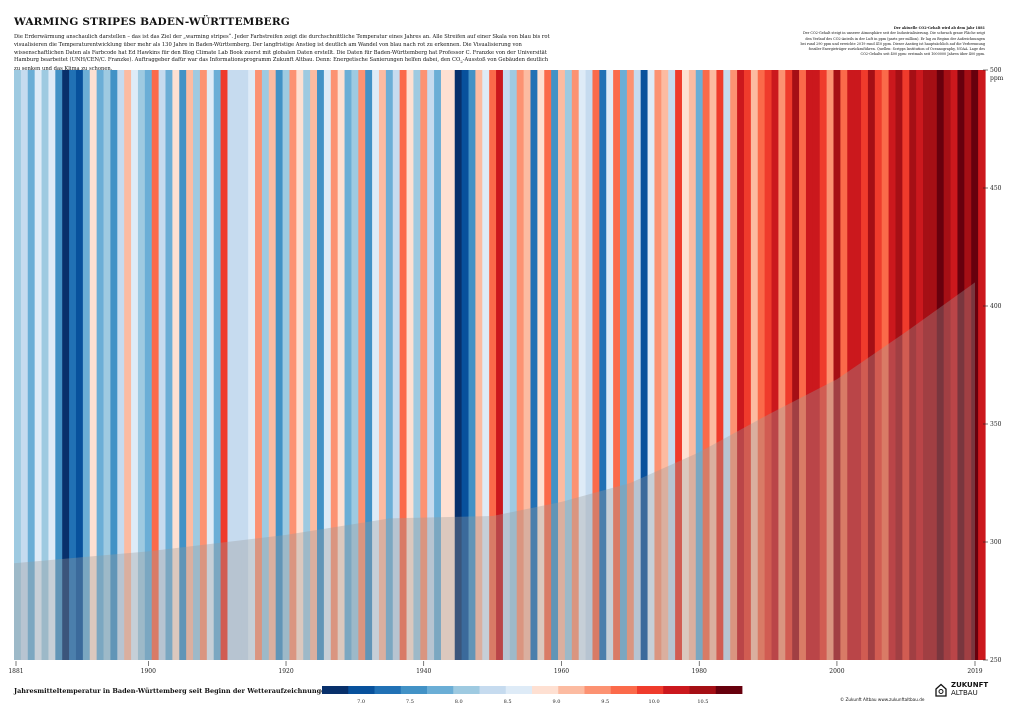  I want to click on stripe-1927, so click(334, 365).